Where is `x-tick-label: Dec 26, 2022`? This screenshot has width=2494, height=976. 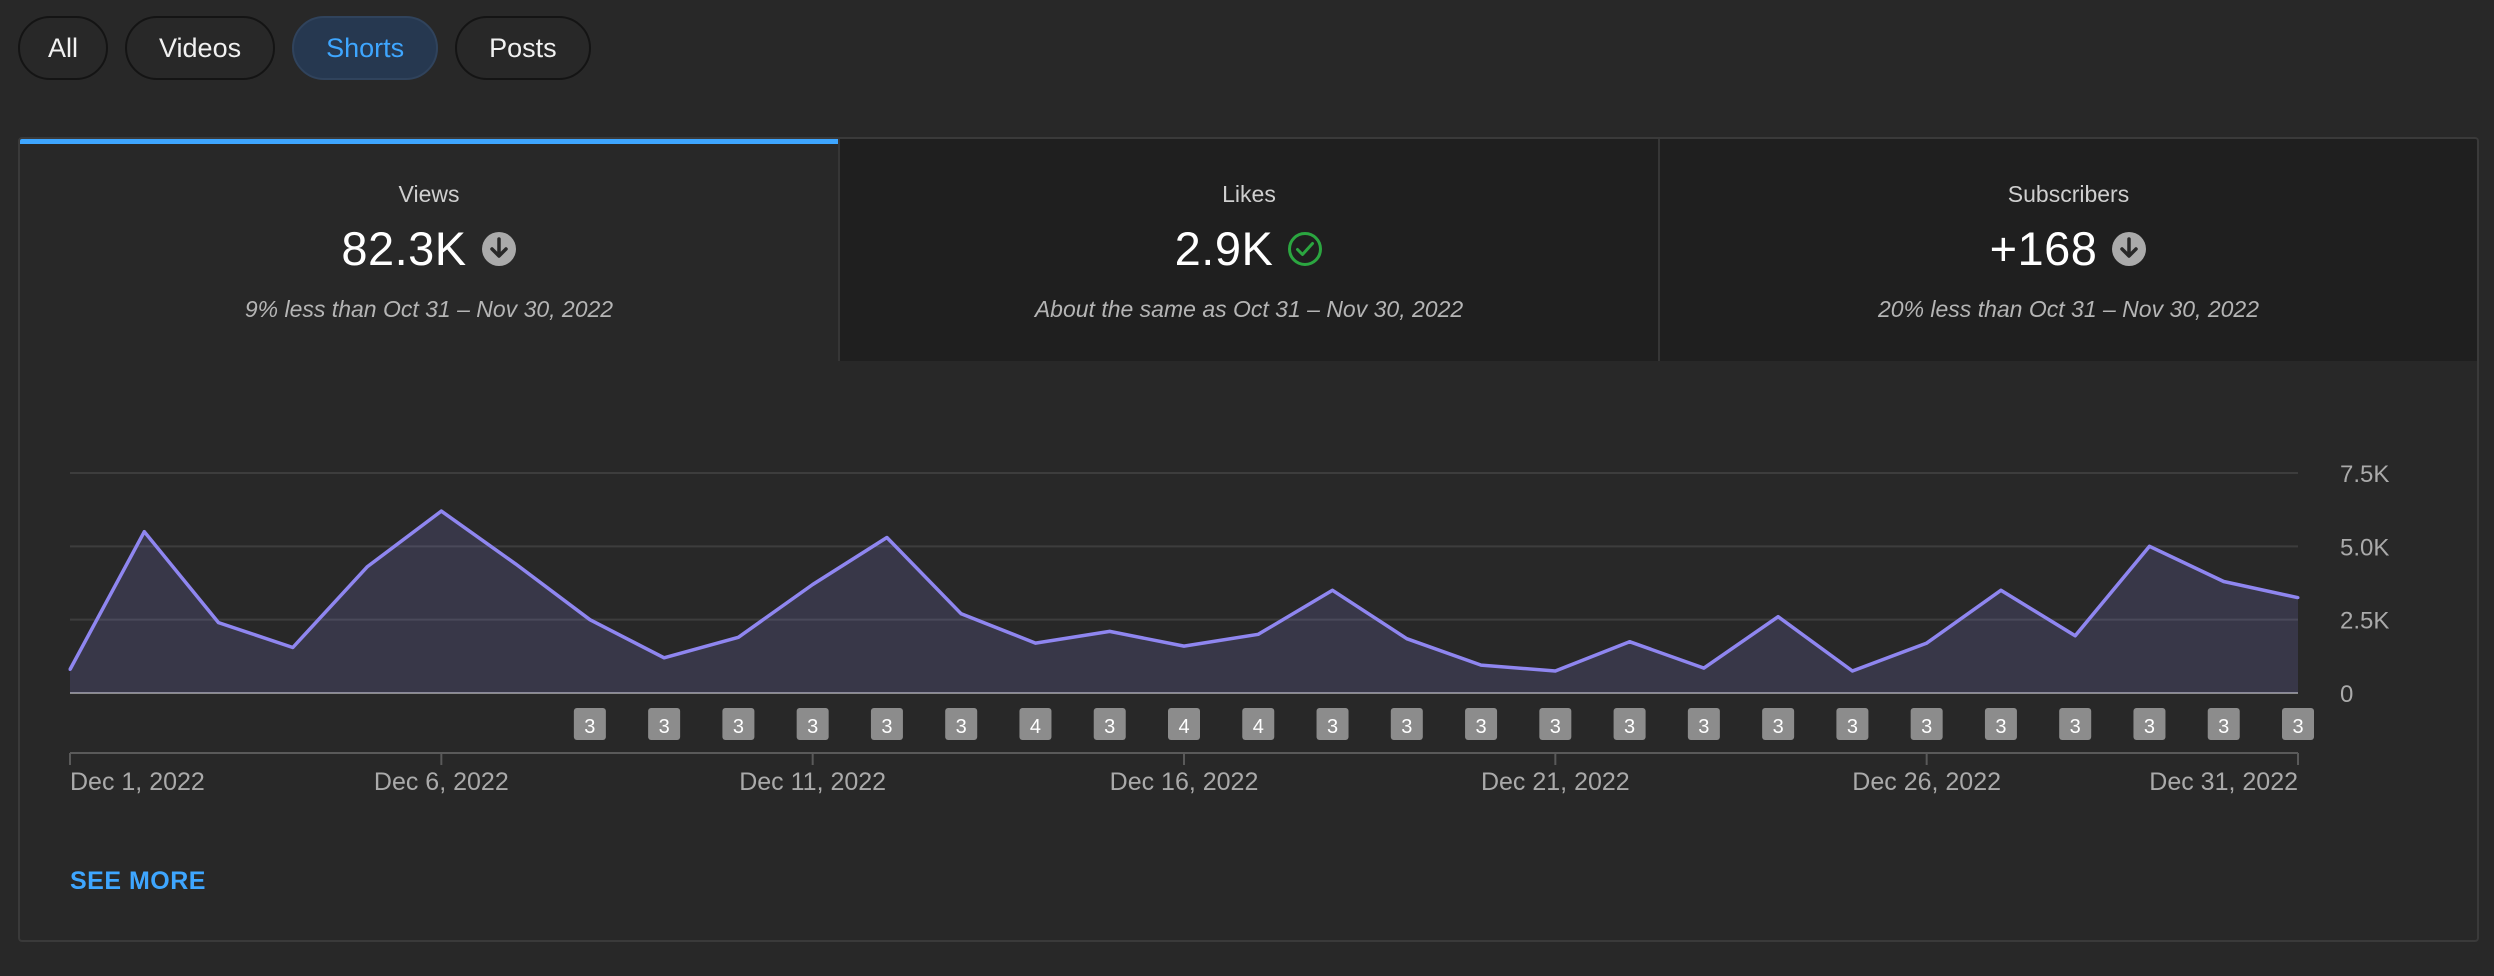 x-tick-label: Dec 26, 2022 is located at coordinates (1926, 782).